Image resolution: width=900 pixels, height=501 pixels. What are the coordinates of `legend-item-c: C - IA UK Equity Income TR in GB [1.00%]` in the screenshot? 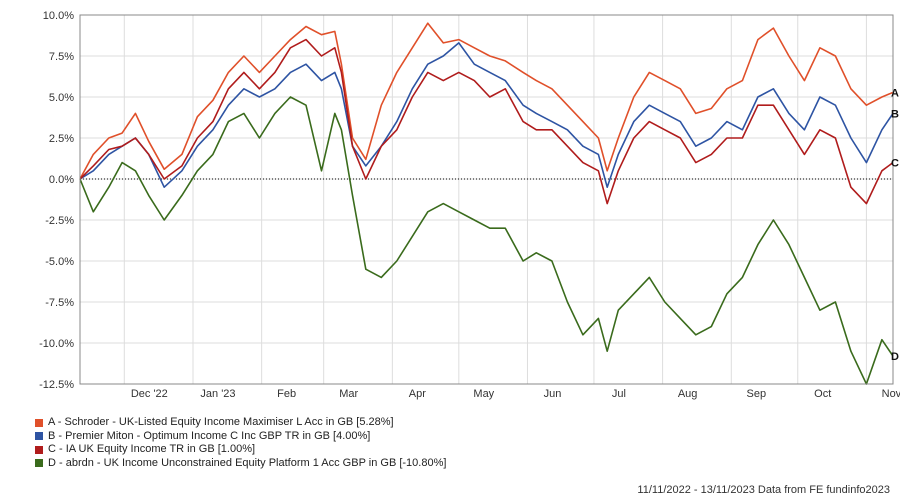 It's located at (240, 450).